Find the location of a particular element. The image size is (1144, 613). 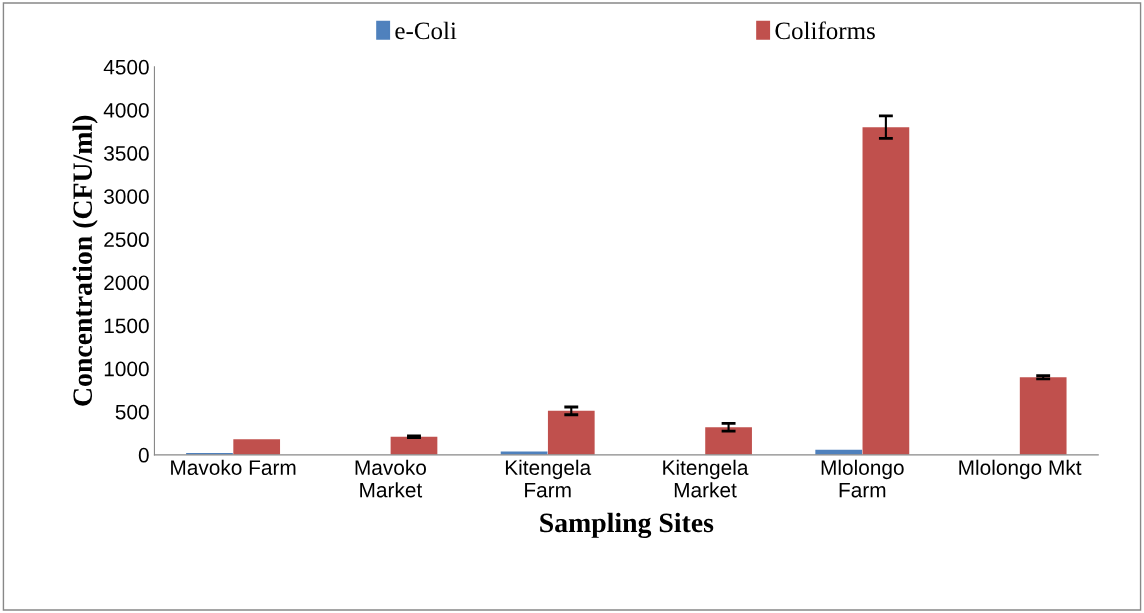

y-tick-label: 0 is located at coordinates (143, 455).